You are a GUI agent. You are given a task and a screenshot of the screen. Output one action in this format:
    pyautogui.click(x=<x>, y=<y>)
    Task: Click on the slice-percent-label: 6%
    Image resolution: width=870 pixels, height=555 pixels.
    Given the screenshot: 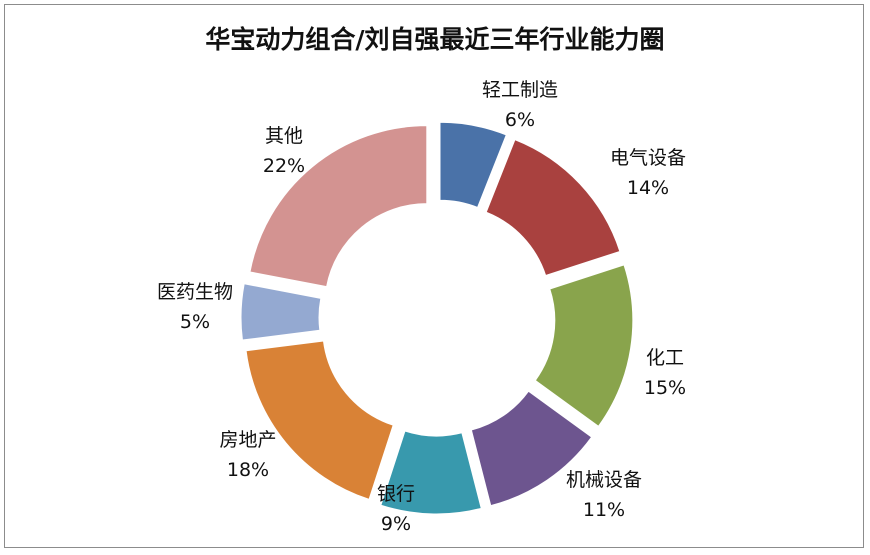 What is the action you would take?
    pyautogui.click(x=520, y=120)
    